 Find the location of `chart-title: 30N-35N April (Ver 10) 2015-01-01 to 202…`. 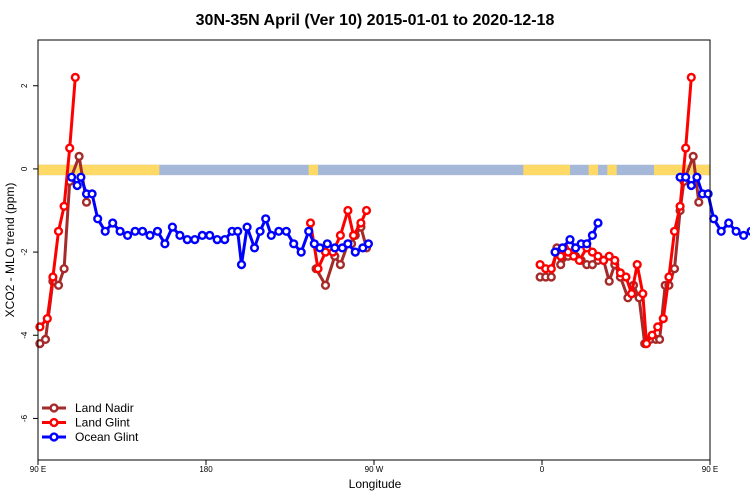

chart-title: 30N-35N April (Ver 10) 2015-01-01 to 202… is located at coordinates (375, 20).